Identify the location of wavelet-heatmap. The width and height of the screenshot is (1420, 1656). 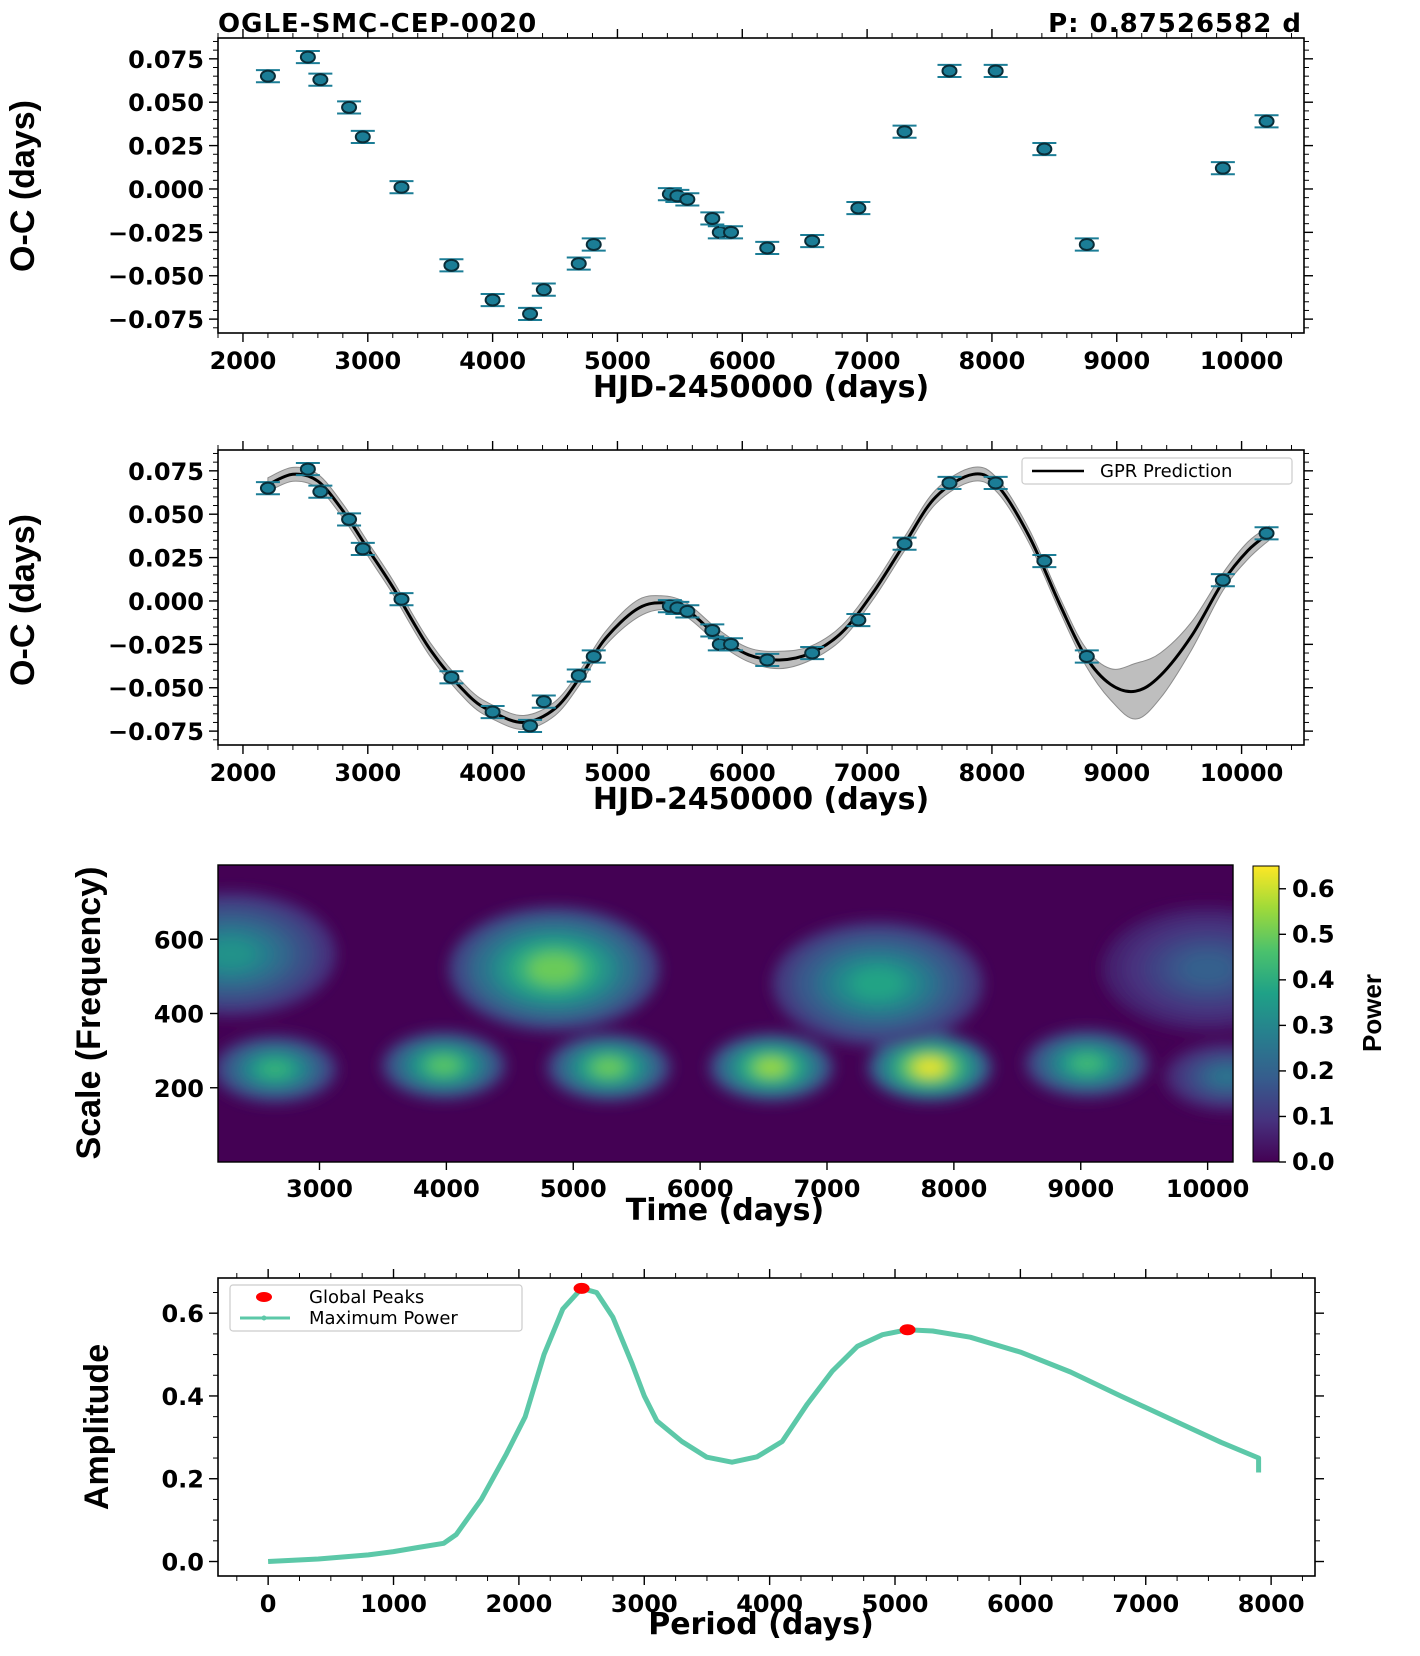
(725, 1001).